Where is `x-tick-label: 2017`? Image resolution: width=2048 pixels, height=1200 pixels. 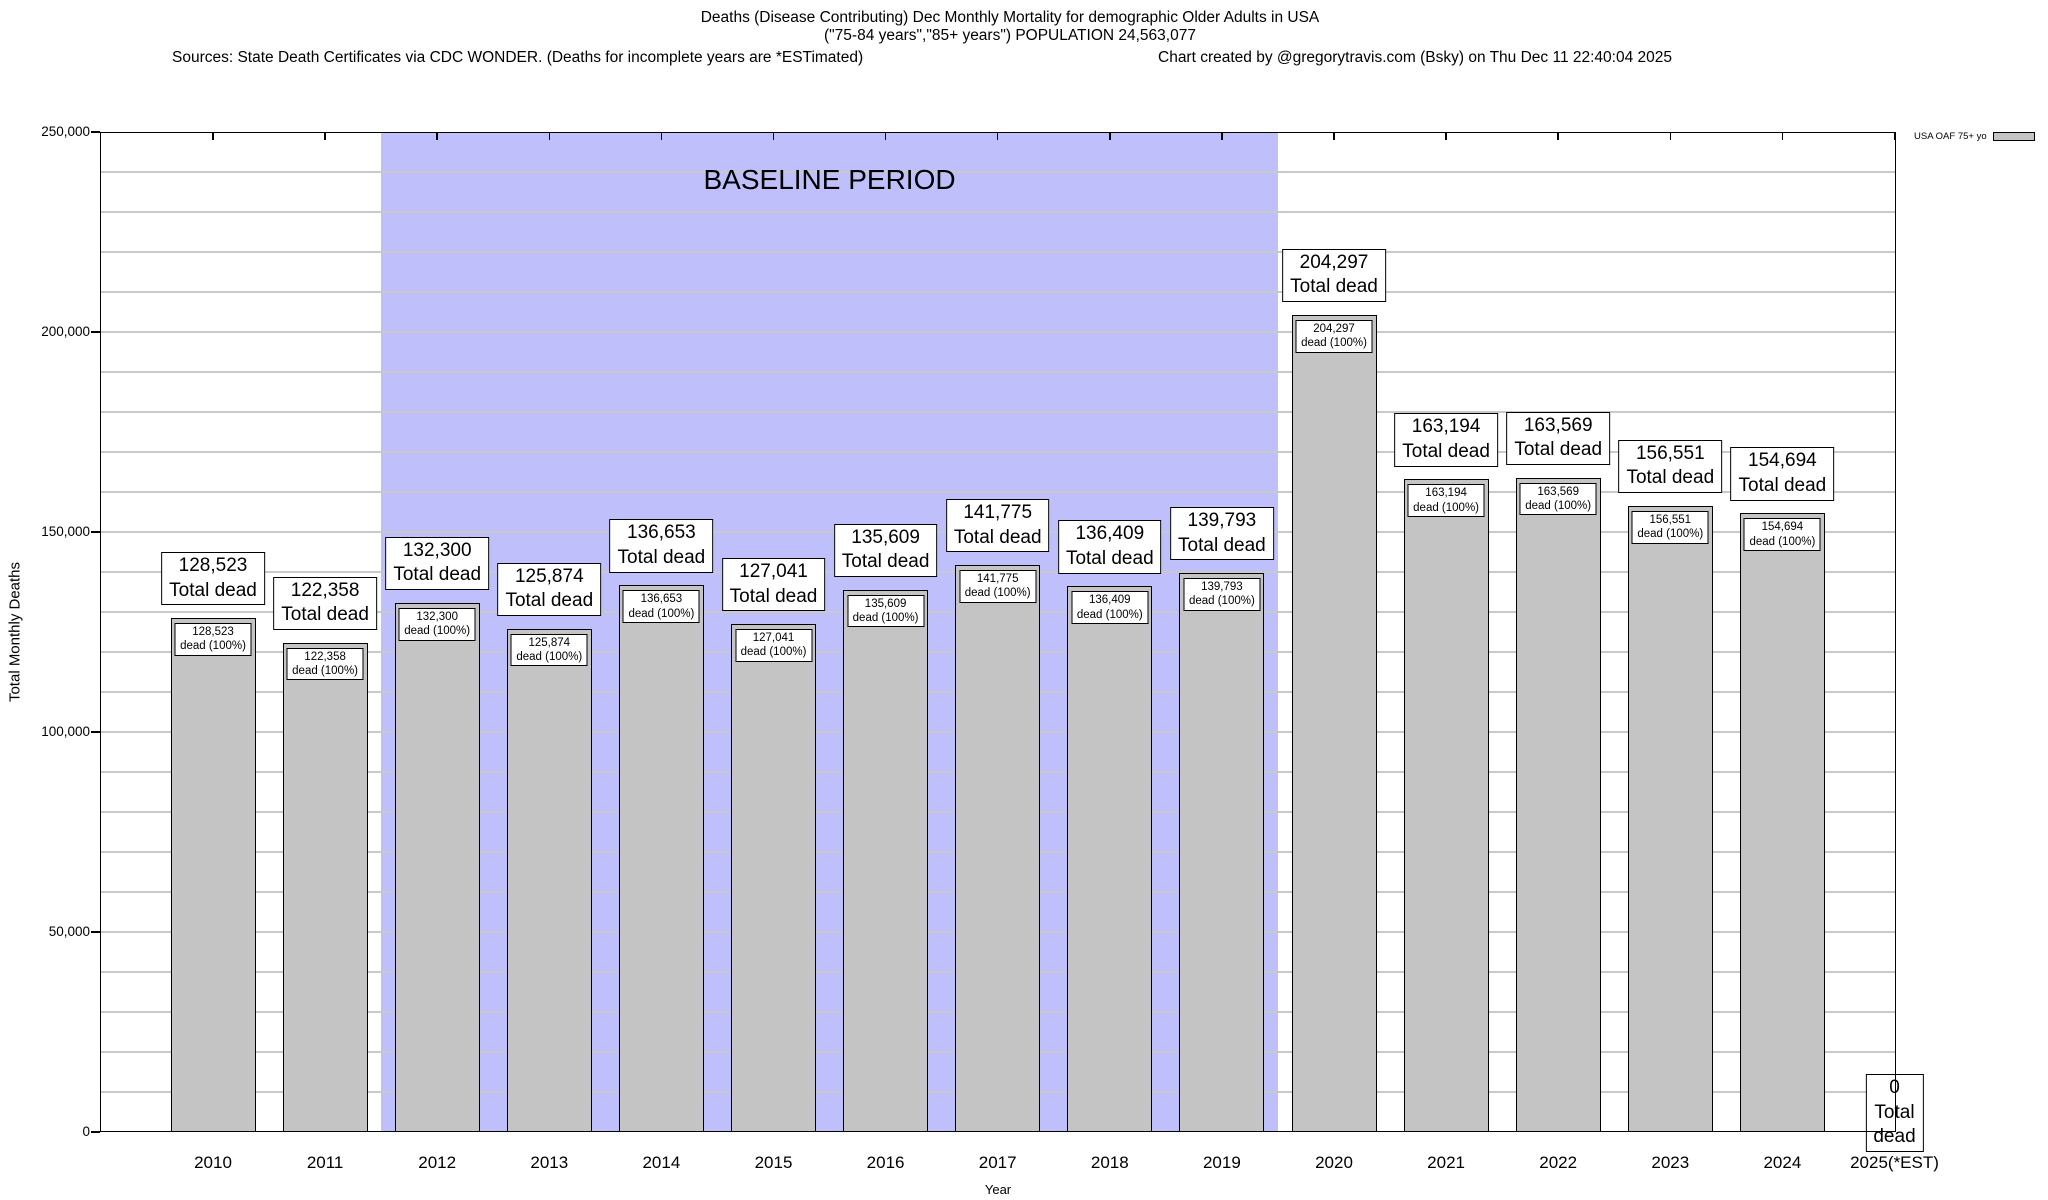
x-tick-label: 2017 is located at coordinates (997, 1162).